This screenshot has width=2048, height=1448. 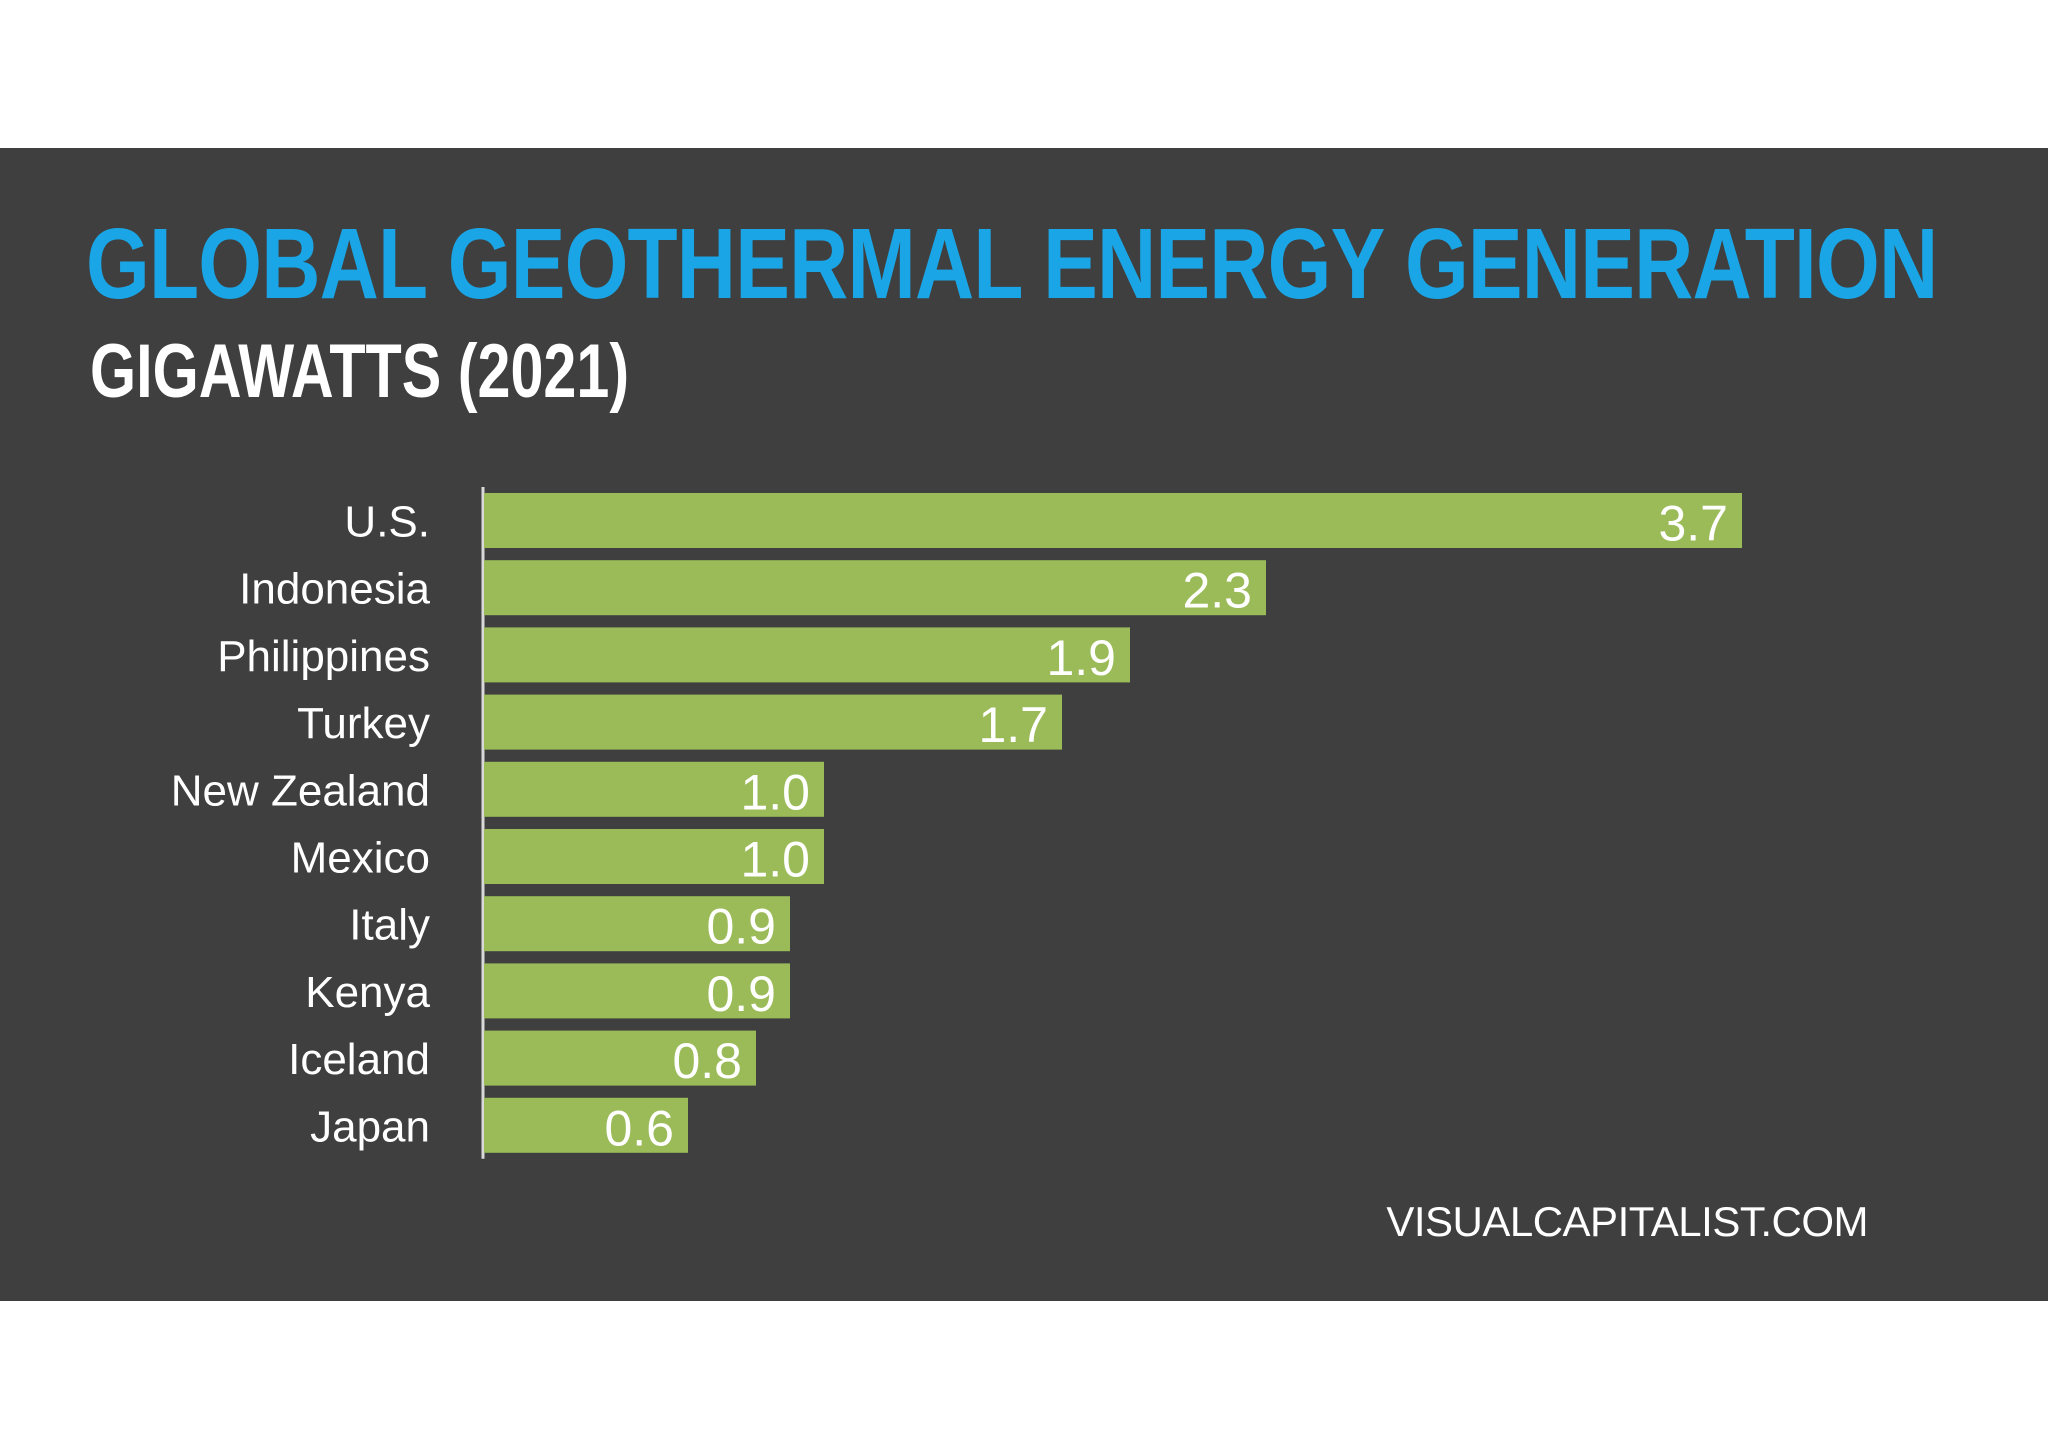 I want to click on bar-indonesia, so click(x=875, y=588).